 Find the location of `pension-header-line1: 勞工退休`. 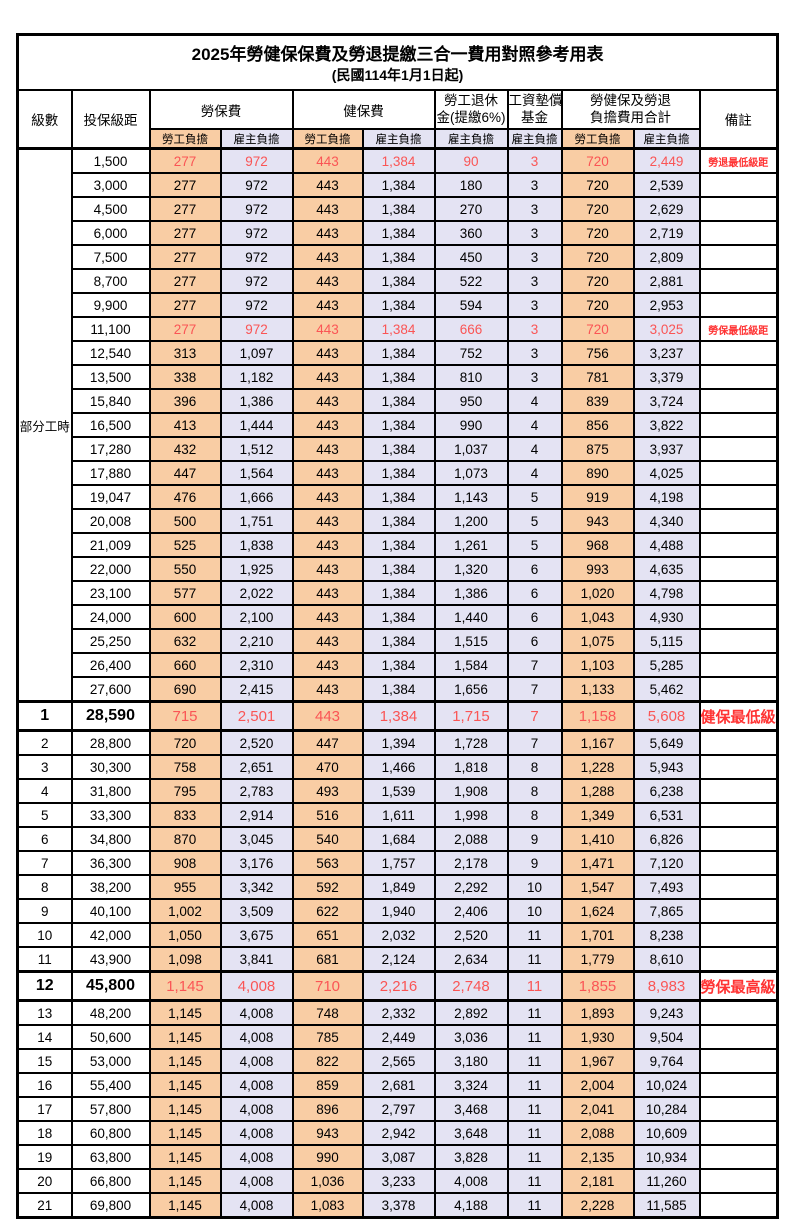

pension-header-line1: 勞工退休 is located at coordinates (471, 100).